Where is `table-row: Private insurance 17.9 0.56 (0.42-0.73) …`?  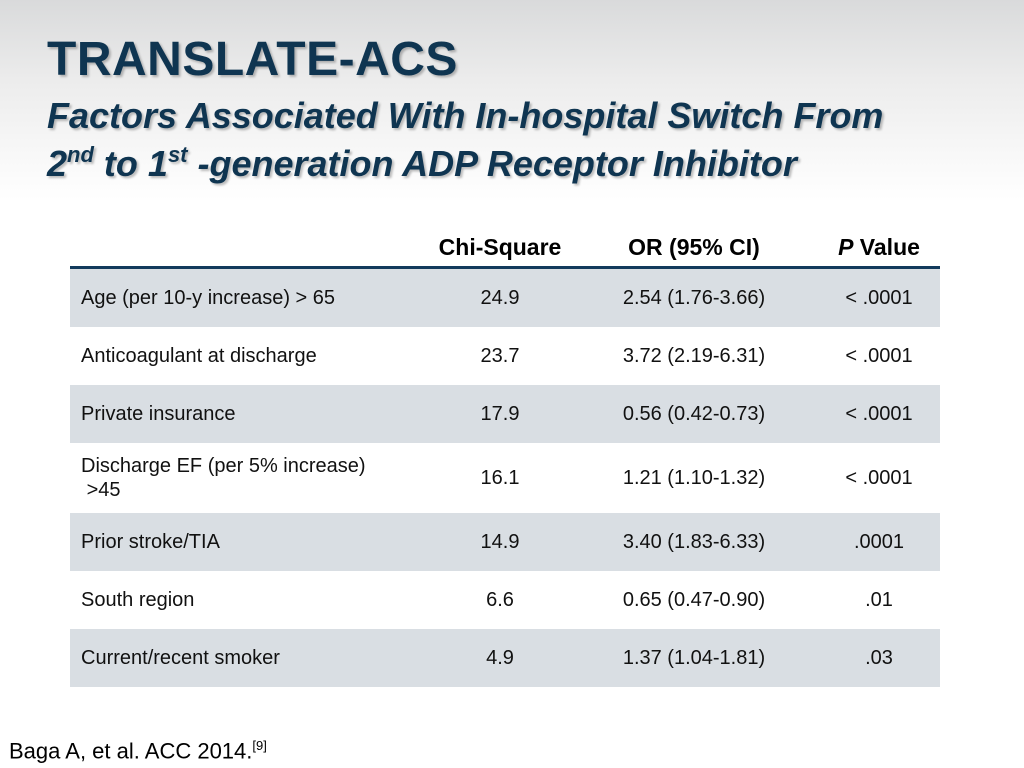
table-row: Private insurance 17.9 0.56 (0.42-0.73) … is located at coordinates (505, 414).